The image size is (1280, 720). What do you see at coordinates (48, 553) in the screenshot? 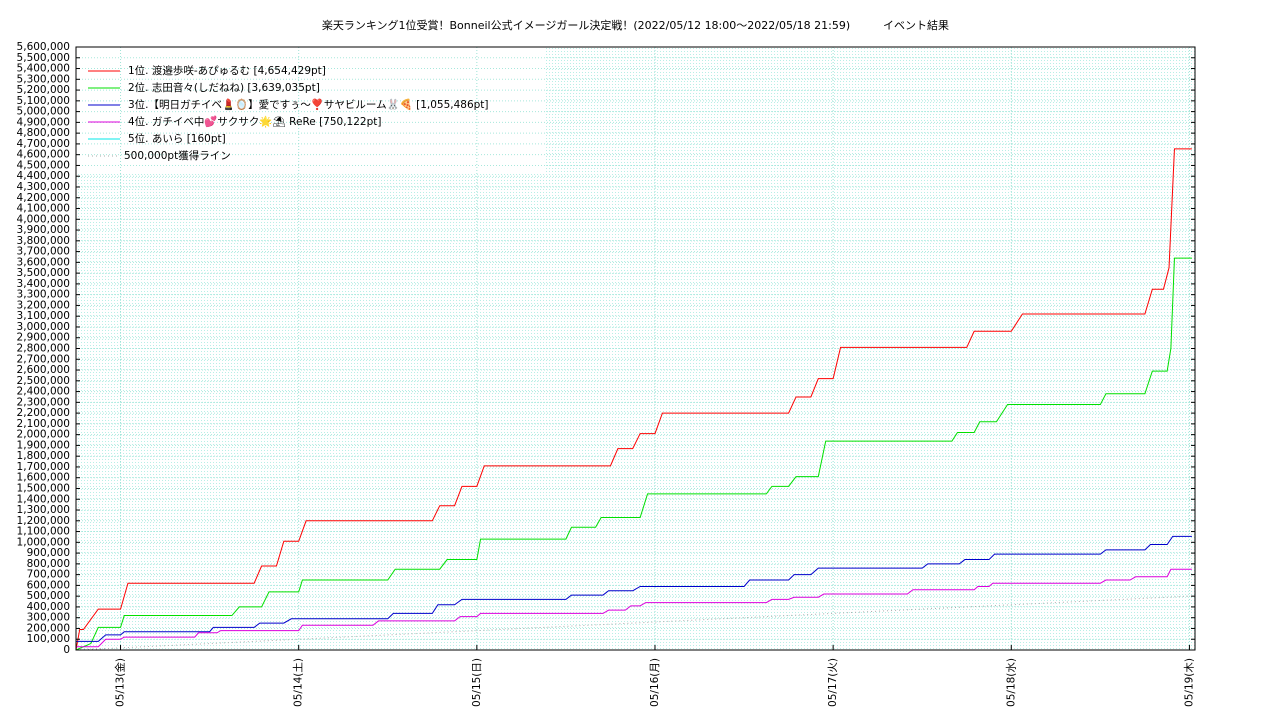
I see `y-tick-label: 900,000` at bounding box center [48, 553].